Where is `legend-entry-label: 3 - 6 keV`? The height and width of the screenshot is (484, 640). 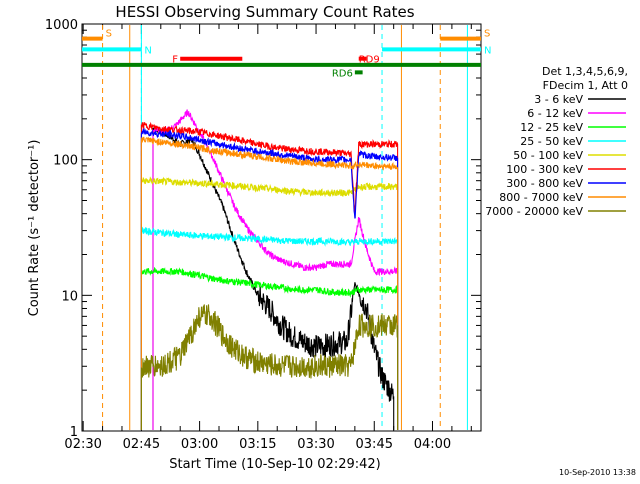
legend-entry-label: 3 - 6 keV is located at coordinates (558, 99).